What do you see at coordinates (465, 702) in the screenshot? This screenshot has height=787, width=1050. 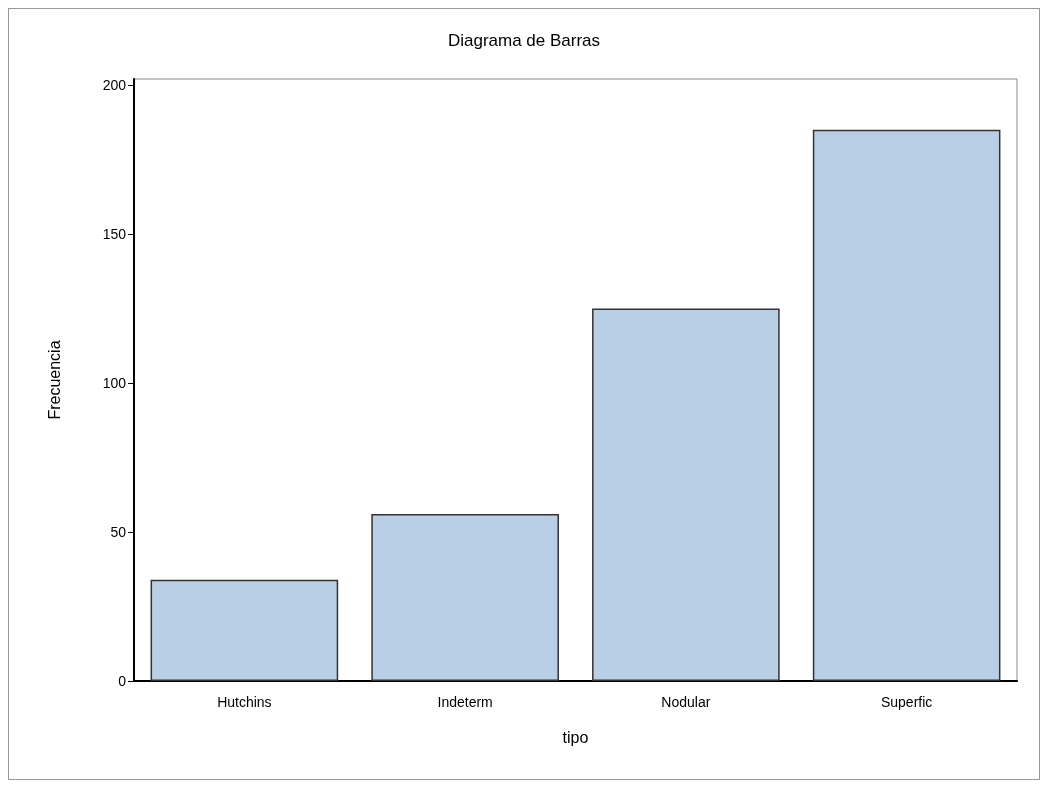 I see `x-tick-label: Indeterm` at bounding box center [465, 702].